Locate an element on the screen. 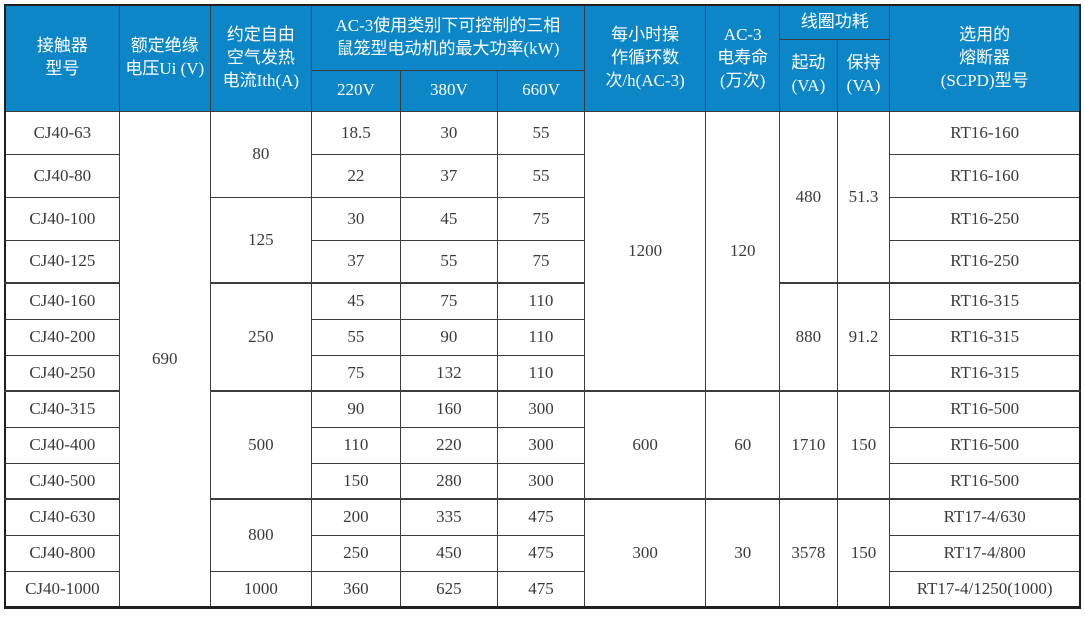 This screenshot has width=1085, height=627. header-insulation-voltage: 额定绝缘 电压Ui (V) is located at coordinates (164, 58).